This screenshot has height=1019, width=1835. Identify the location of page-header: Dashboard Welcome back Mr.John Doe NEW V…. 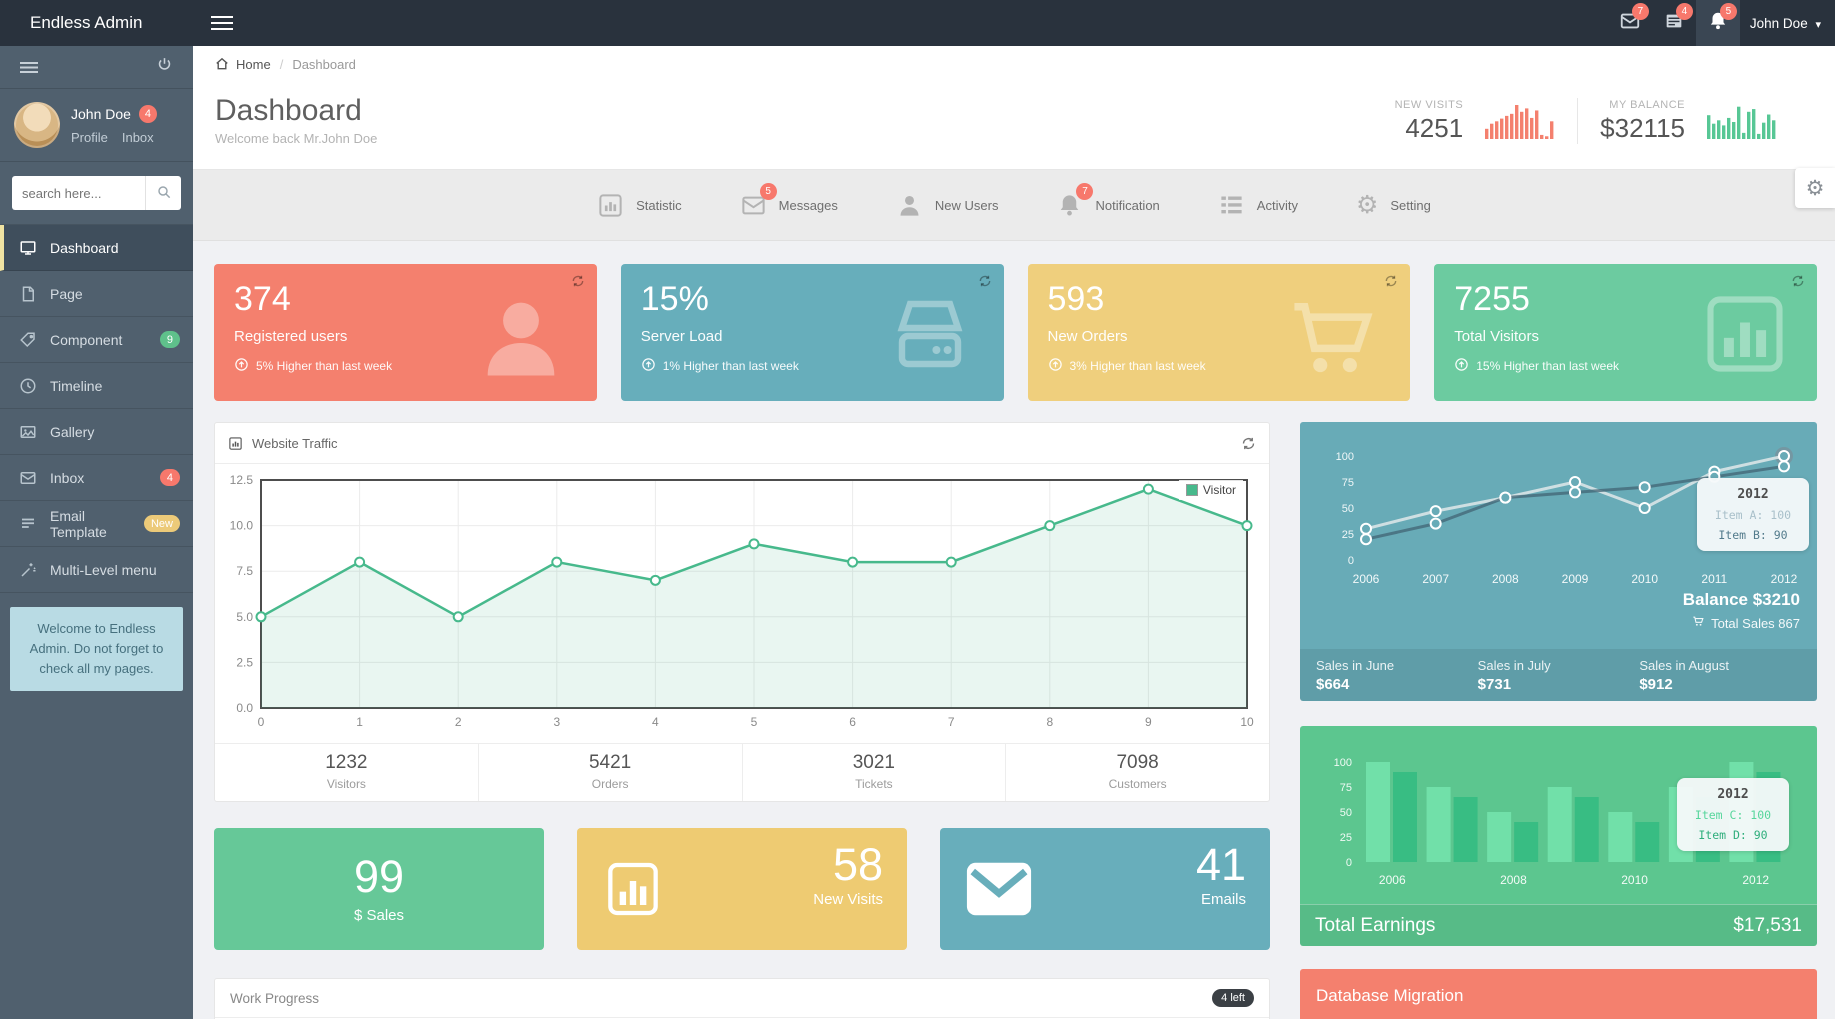
(1014, 126).